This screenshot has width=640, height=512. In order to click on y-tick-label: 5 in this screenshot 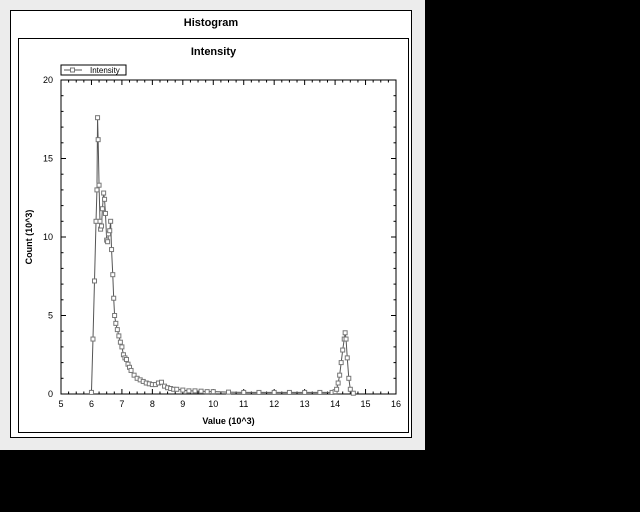, I will do `click(50, 316)`.